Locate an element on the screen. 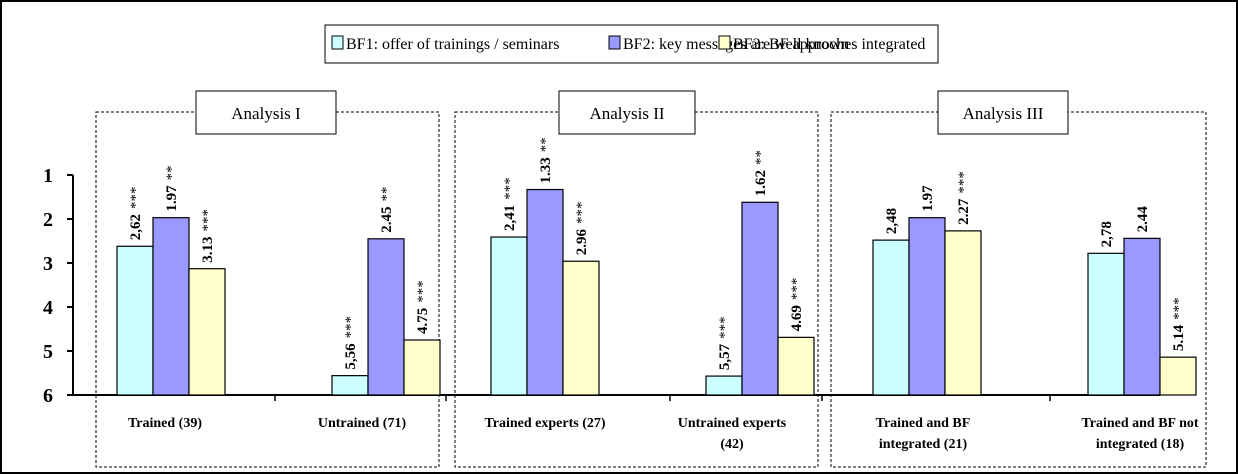  legend-label: BF2: key messages are well known is located at coordinates (736, 44).